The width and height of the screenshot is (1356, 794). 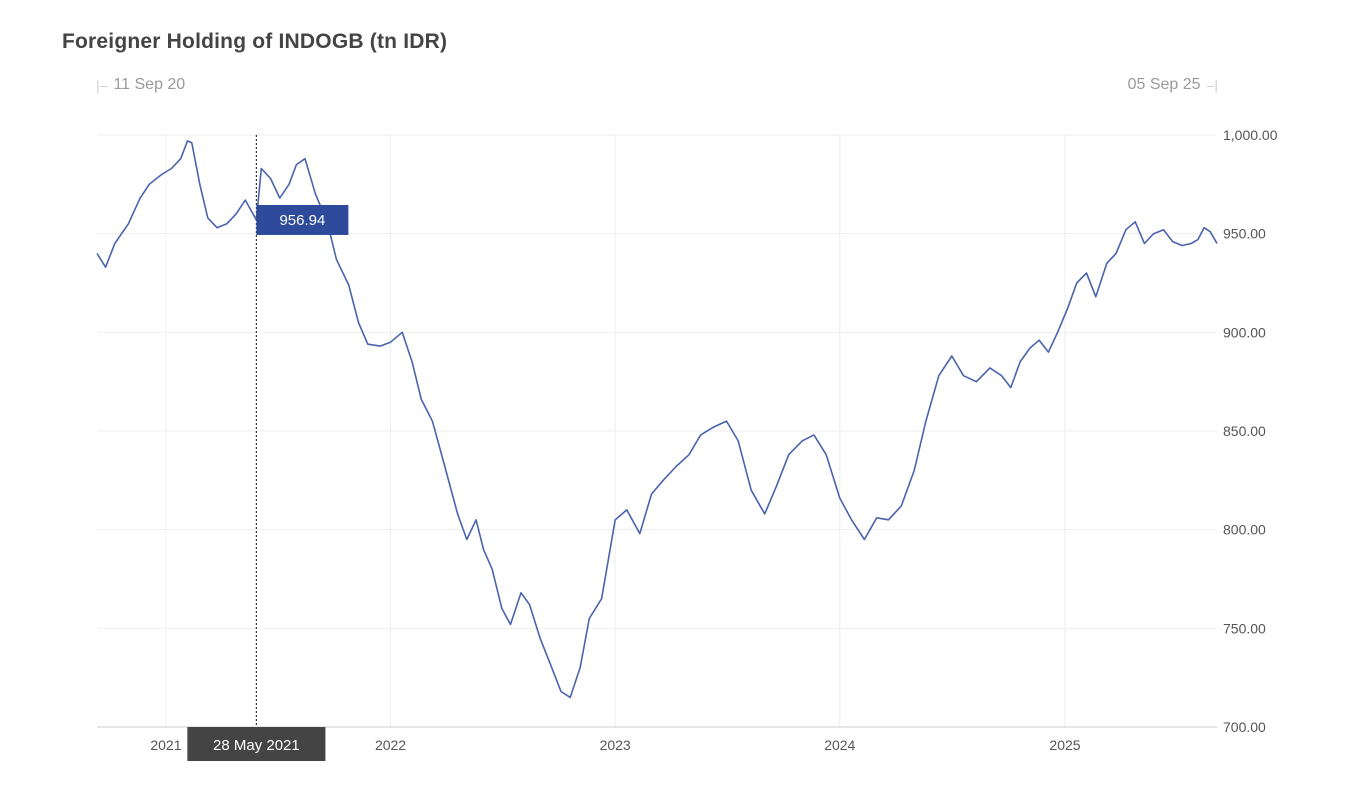 What do you see at coordinates (1164, 84) in the screenshot?
I see `range-end-label: 05 Sep 25` at bounding box center [1164, 84].